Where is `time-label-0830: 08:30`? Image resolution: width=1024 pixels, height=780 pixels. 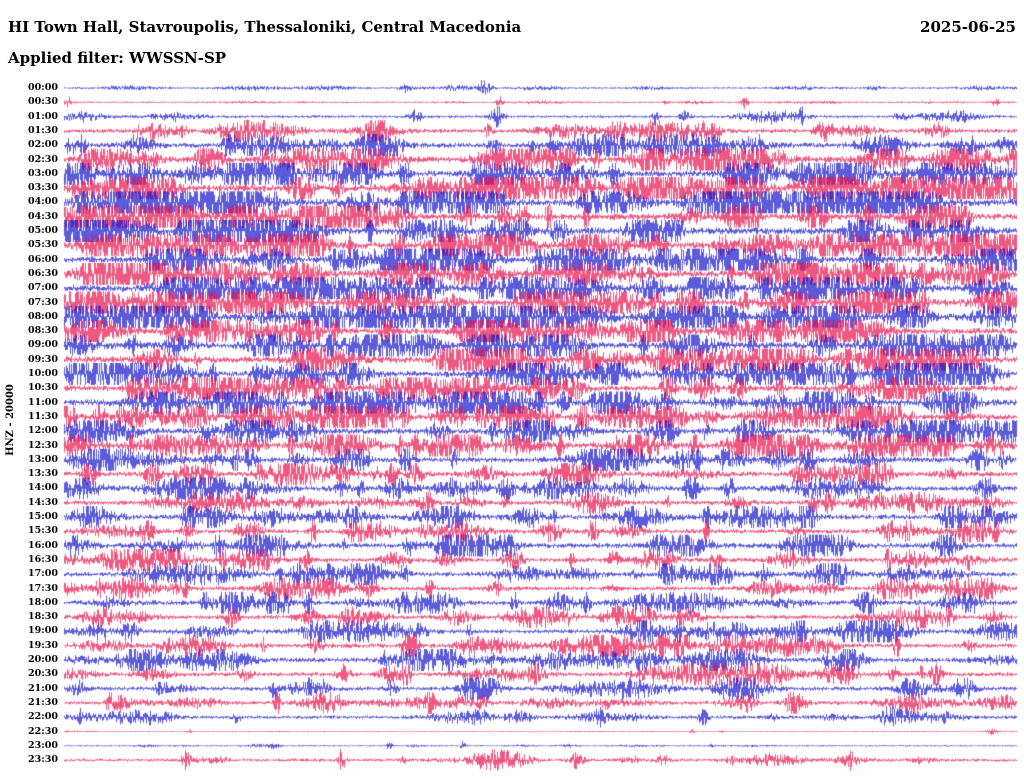
time-label-0830: 08:30 is located at coordinates (43, 331).